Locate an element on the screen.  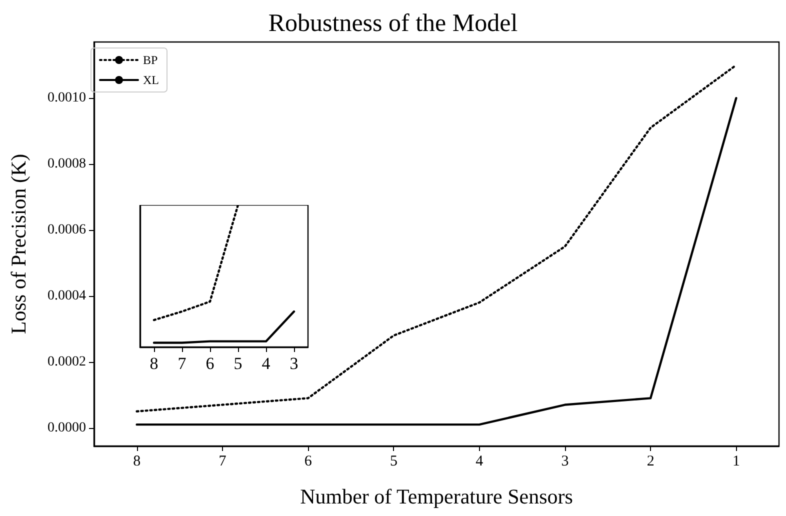
y-tick-label: 0.0004 is located at coordinates (67, 296).